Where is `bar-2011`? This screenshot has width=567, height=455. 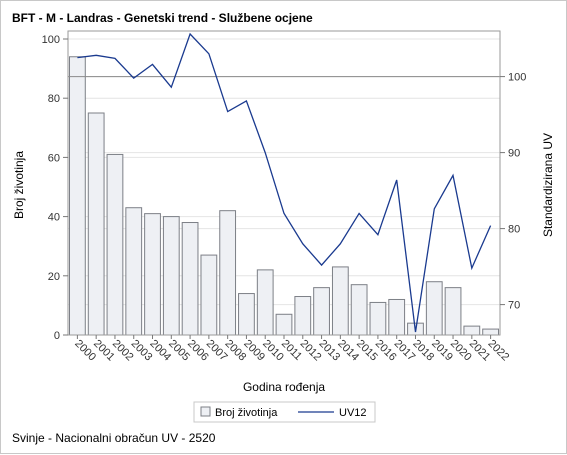 bar-2011 is located at coordinates (284, 324).